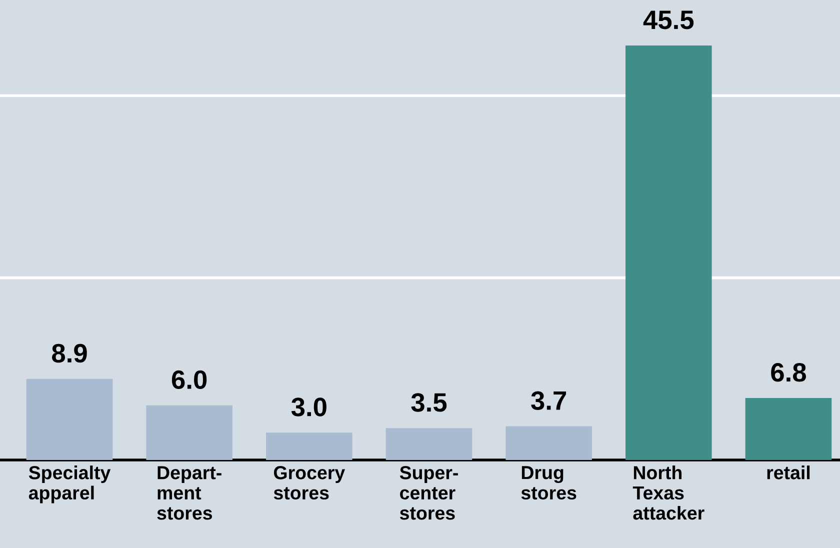 The height and width of the screenshot is (548, 840). Describe the element at coordinates (548, 483) in the screenshot. I see `x-tick-label: Drug stores` at that location.